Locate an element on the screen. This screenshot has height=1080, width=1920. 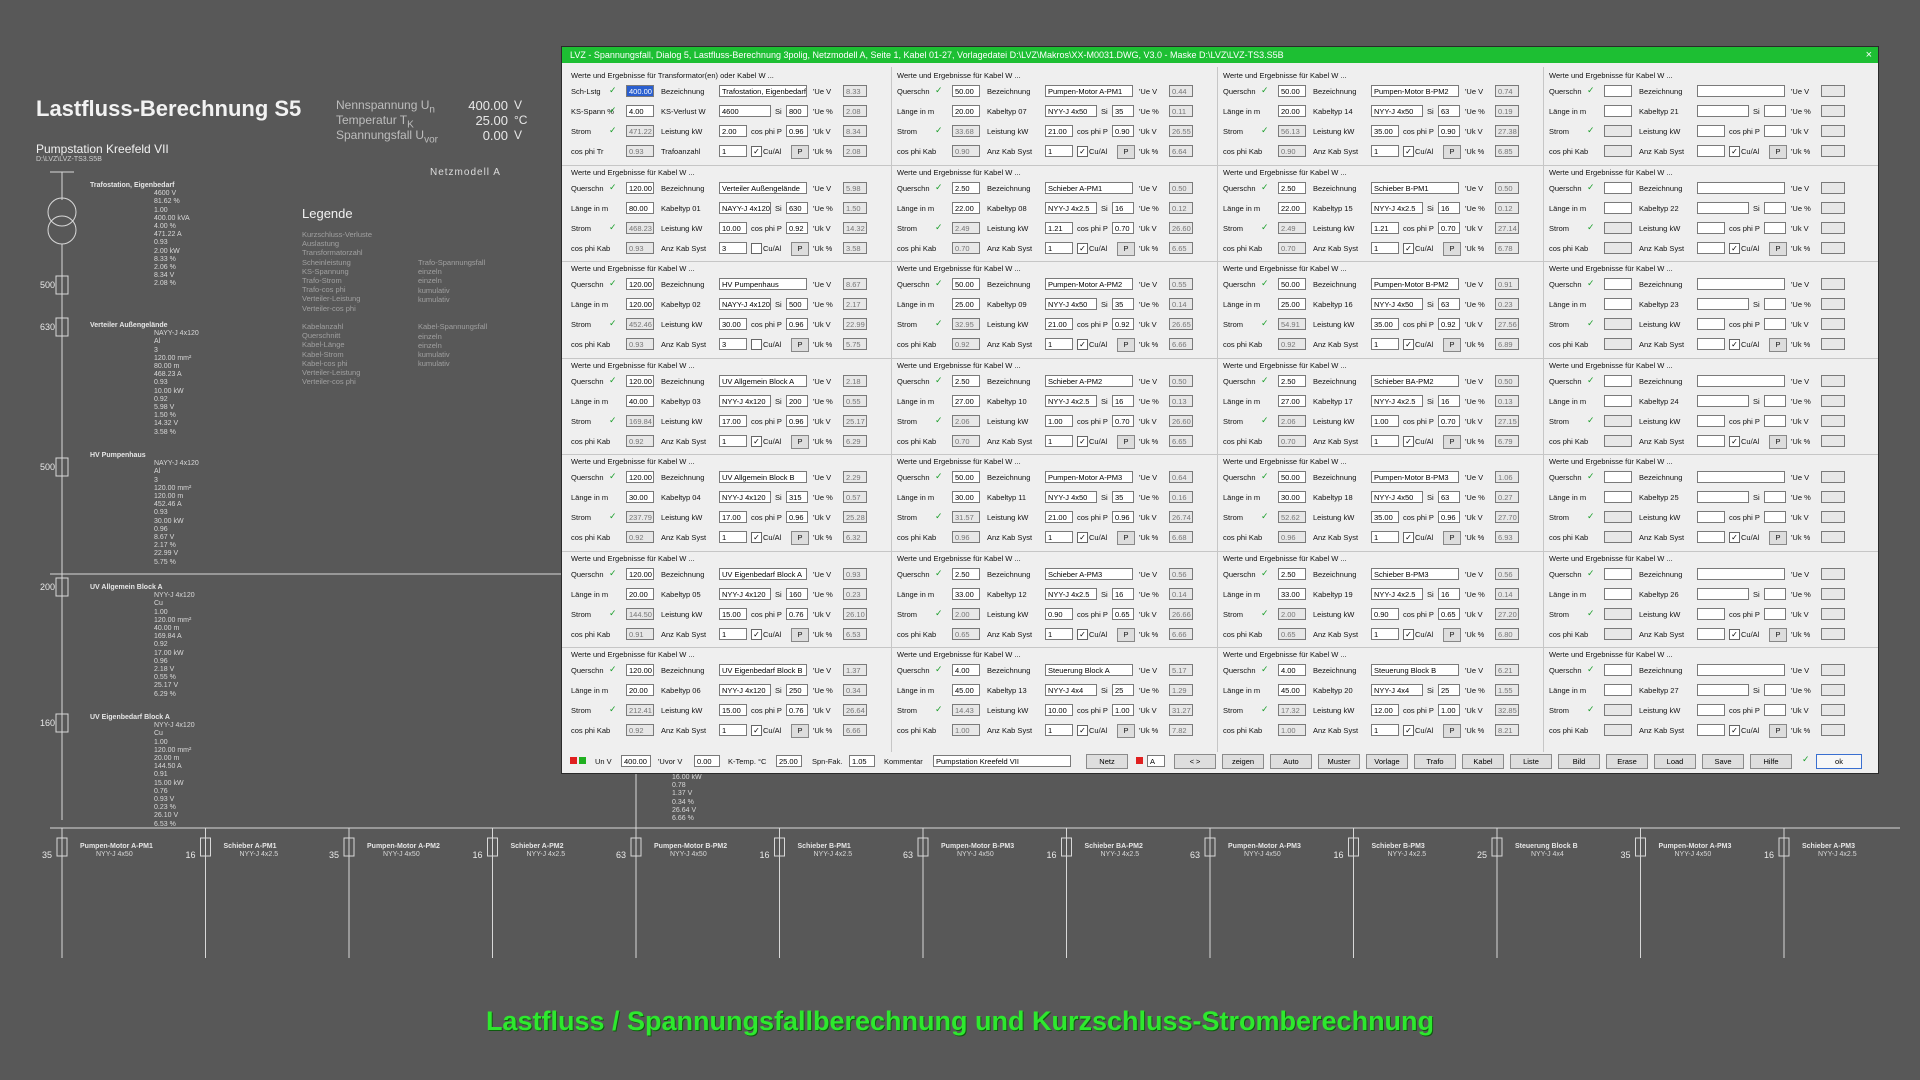
cable-21-q is located at coordinates (1618, 91).